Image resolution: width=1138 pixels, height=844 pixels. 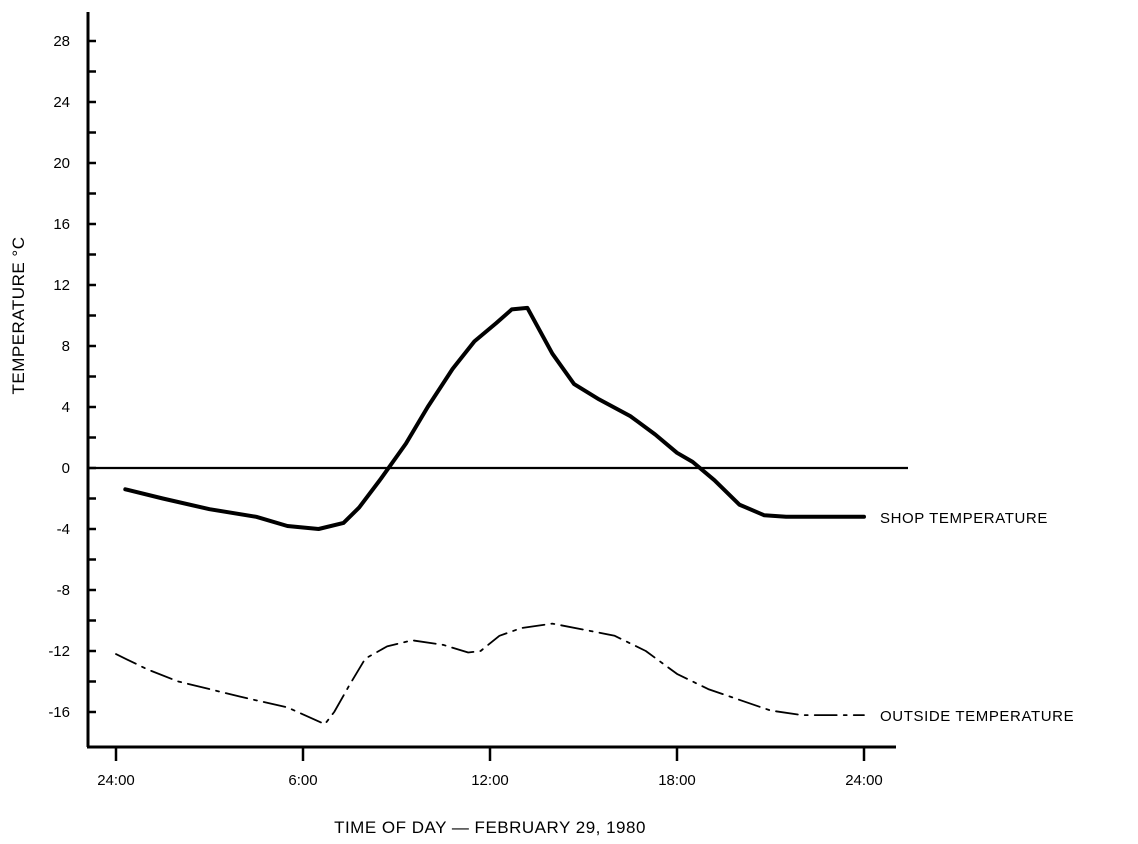 I want to click on y-tick-label: 0, so click(x=66, y=468).